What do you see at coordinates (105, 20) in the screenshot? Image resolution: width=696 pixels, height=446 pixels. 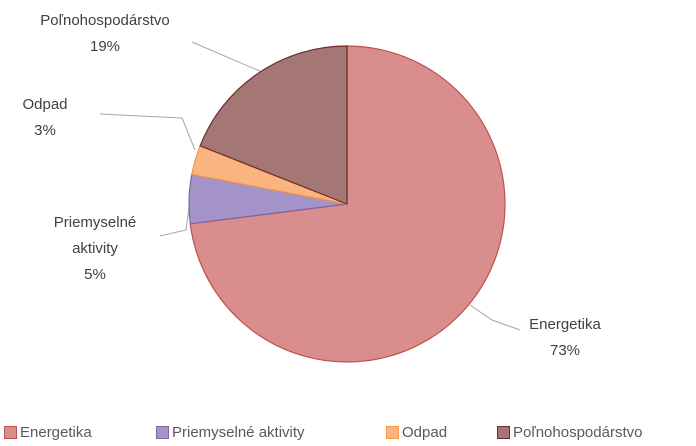 I see `category-label: Poľnohospodárstvo` at bounding box center [105, 20].